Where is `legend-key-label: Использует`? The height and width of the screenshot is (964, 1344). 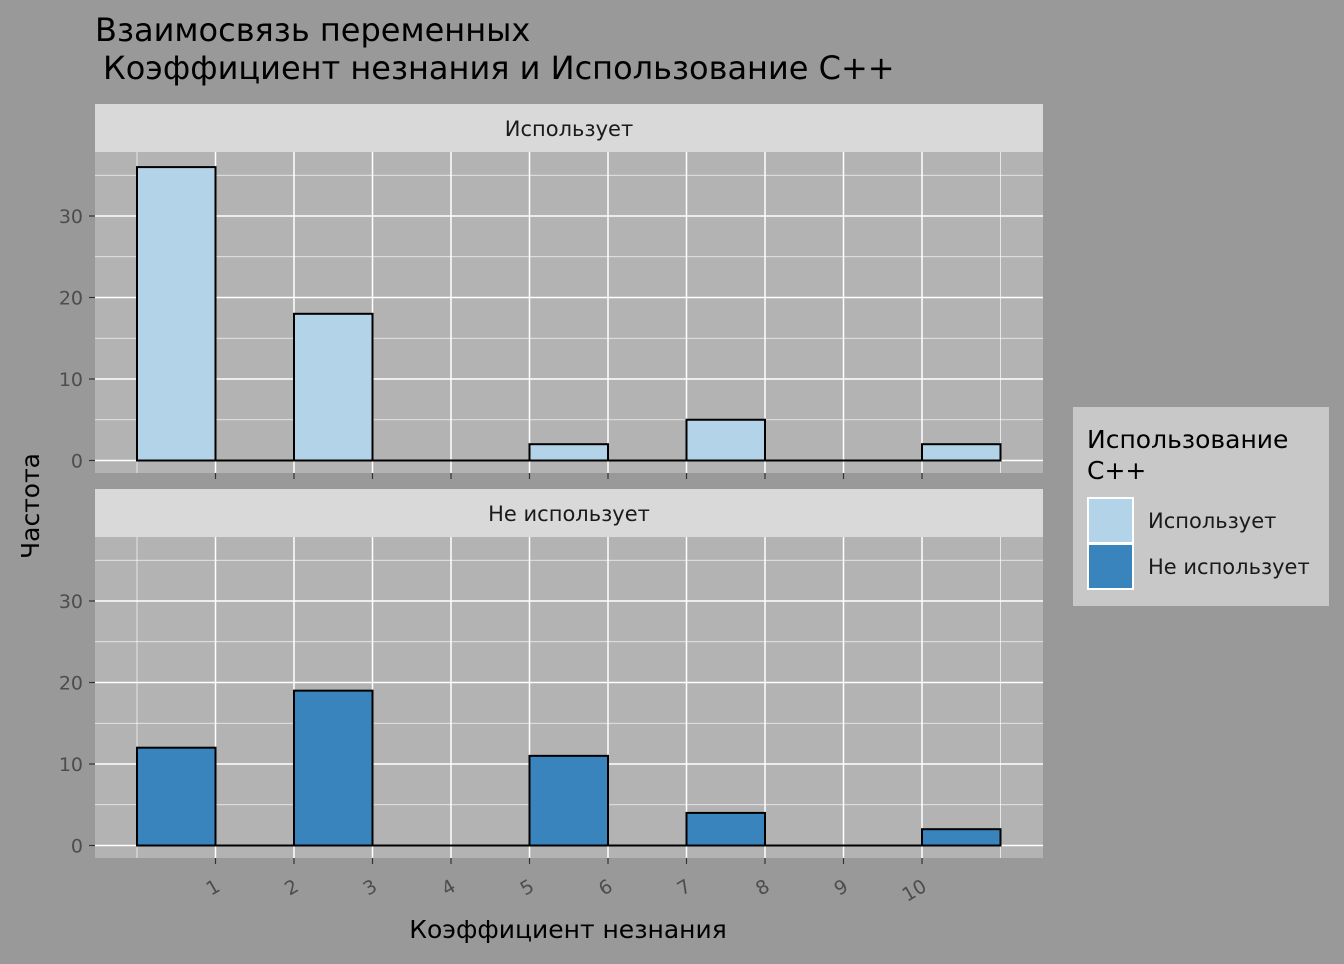 legend-key-label: Использует is located at coordinates (1212, 521).